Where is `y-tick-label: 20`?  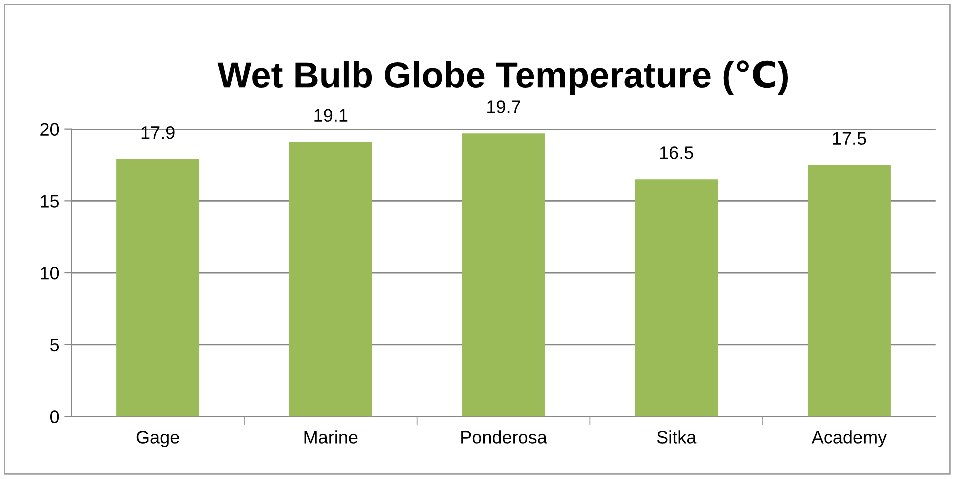
y-tick-label: 20 is located at coordinates (50, 129).